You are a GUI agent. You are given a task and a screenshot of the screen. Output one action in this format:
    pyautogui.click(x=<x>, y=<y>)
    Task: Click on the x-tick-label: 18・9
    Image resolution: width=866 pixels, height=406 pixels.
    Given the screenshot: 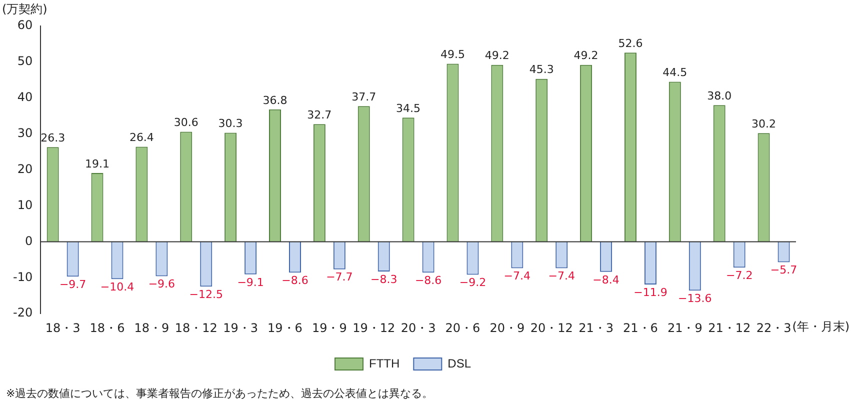 What is the action you would take?
    pyautogui.click(x=152, y=327)
    